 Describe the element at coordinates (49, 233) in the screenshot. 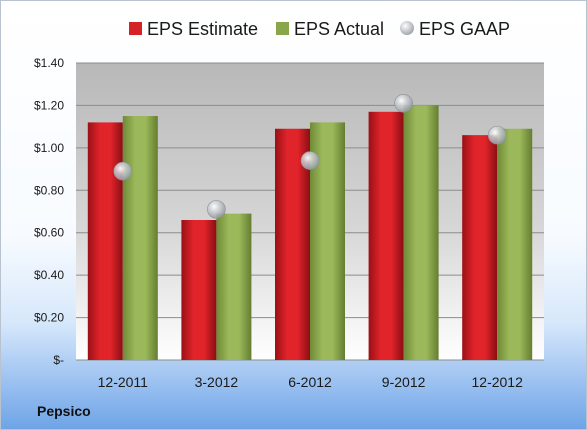

I see `y-tick-label: $0.60` at that location.